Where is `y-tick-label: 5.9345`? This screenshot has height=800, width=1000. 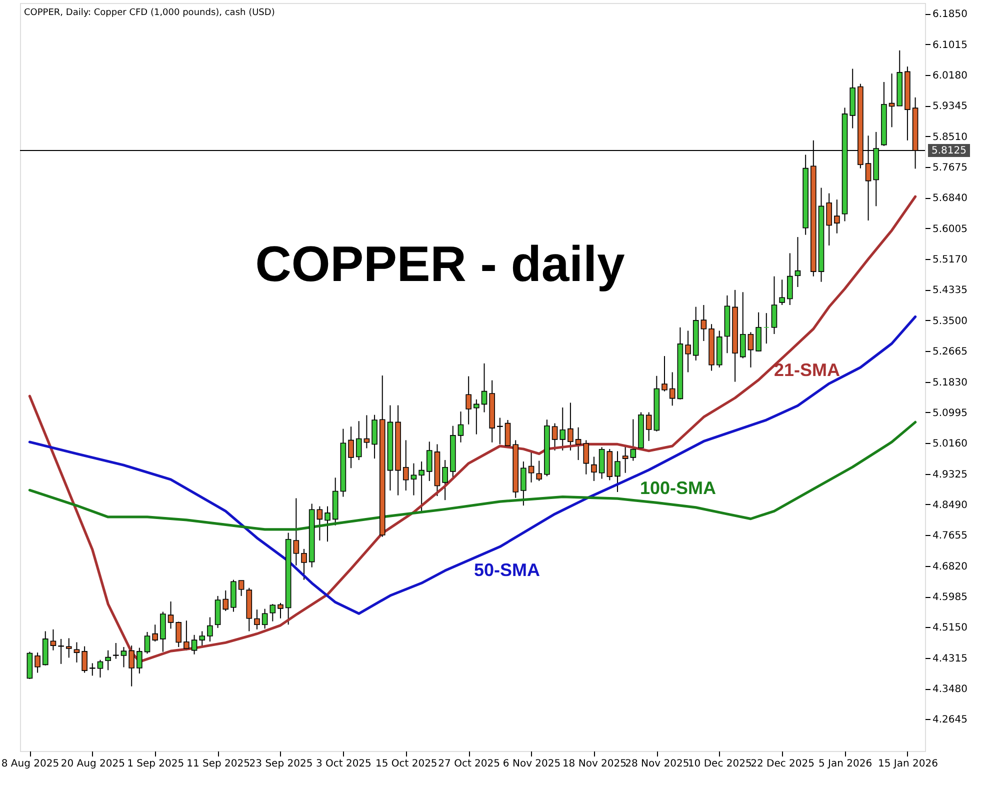
y-tick-label: 5.9345 is located at coordinates (950, 106).